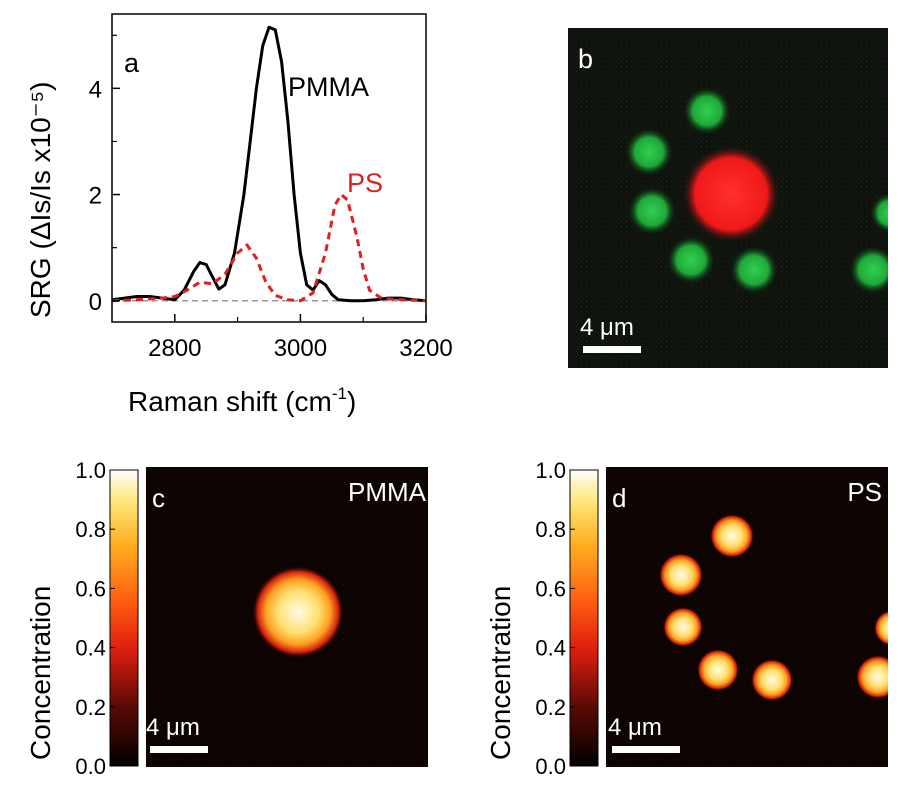  I want to click on x-axis-label-main: Raman shift (cm, so click(230, 401).